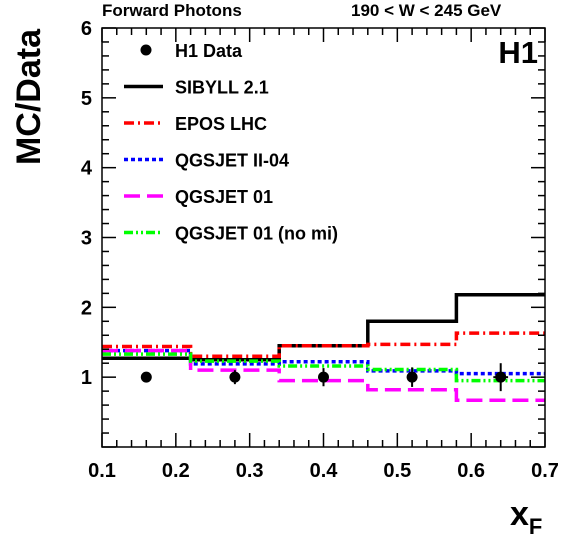 The height and width of the screenshot is (547, 567). Describe the element at coordinates (87, 169) in the screenshot. I see `y-tick-label: 4` at that location.